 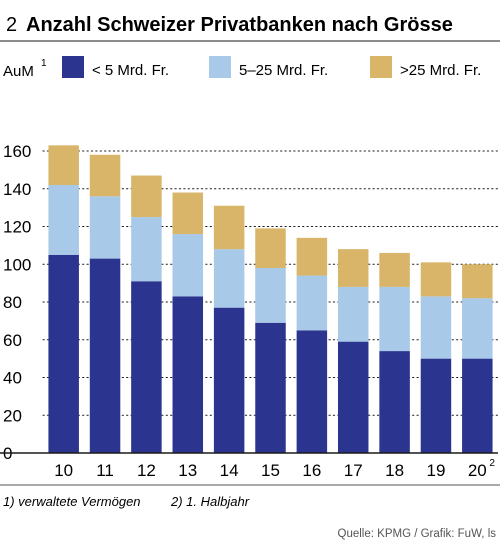 I want to click on legend-swatch-medium, so click(x=220, y=67).